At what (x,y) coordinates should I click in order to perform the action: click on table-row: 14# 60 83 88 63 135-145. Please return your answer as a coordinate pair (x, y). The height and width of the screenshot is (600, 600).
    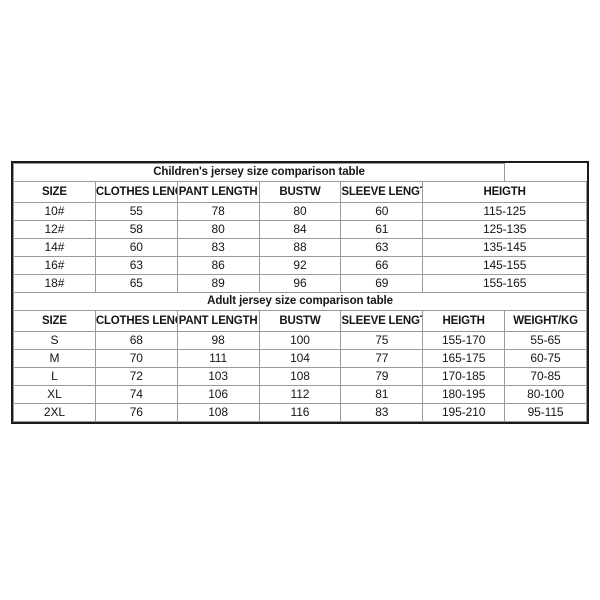
    Looking at the image, I should click on (300, 247).